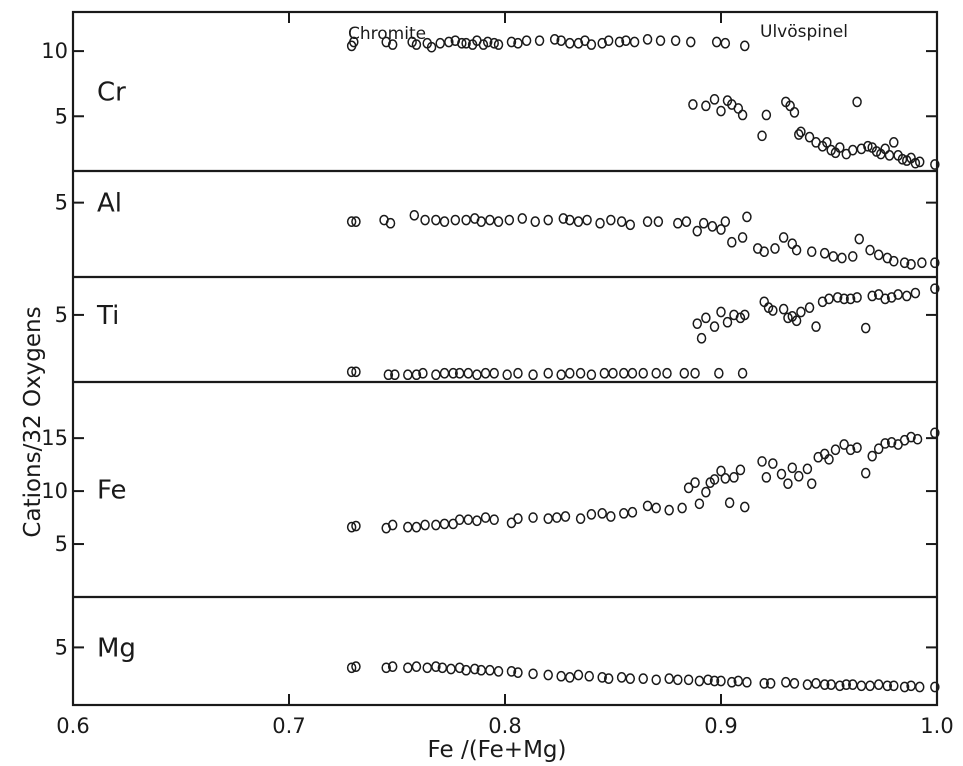 This screenshot has height=766, width=963. Describe the element at coordinates (116, 648) in the screenshot. I see `panel-label-mg: Mg` at that location.